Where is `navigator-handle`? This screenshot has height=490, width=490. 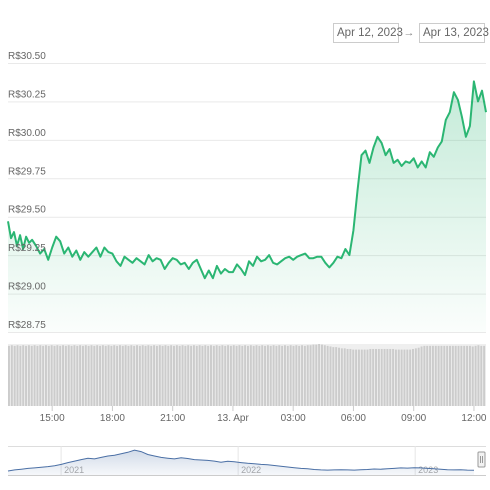 navigator-handle is located at coordinates (481, 459).